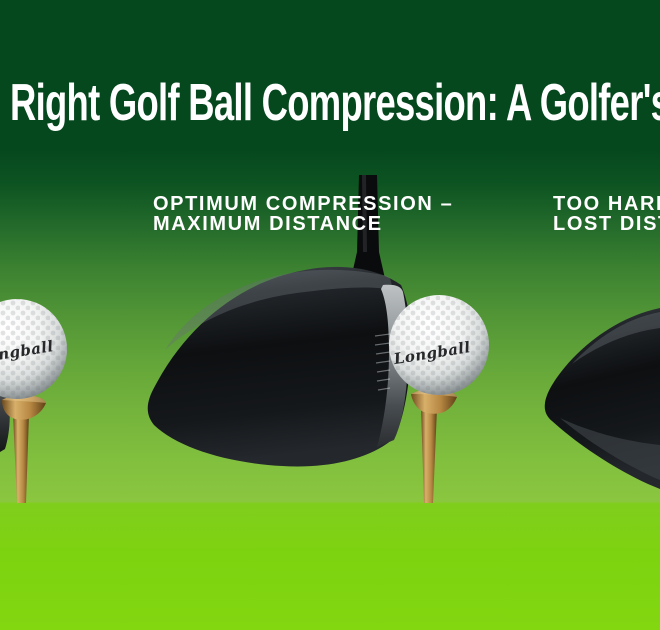 The height and width of the screenshot is (630, 660). What do you see at coordinates (268, 224) in the screenshot?
I see `label-optimum-line2: MAXIMUM DISTANCE` at bounding box center [268, 224].